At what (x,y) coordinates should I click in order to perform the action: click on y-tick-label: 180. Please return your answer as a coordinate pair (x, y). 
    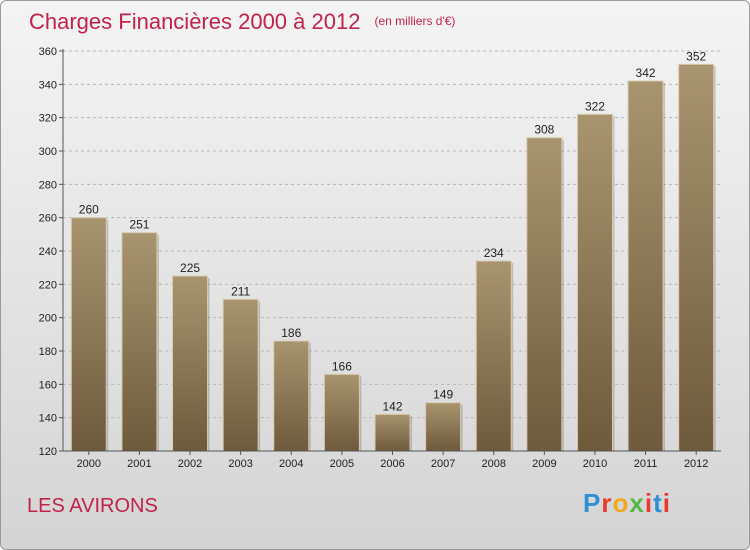
    Looking at the image, I should click on (48, 352).